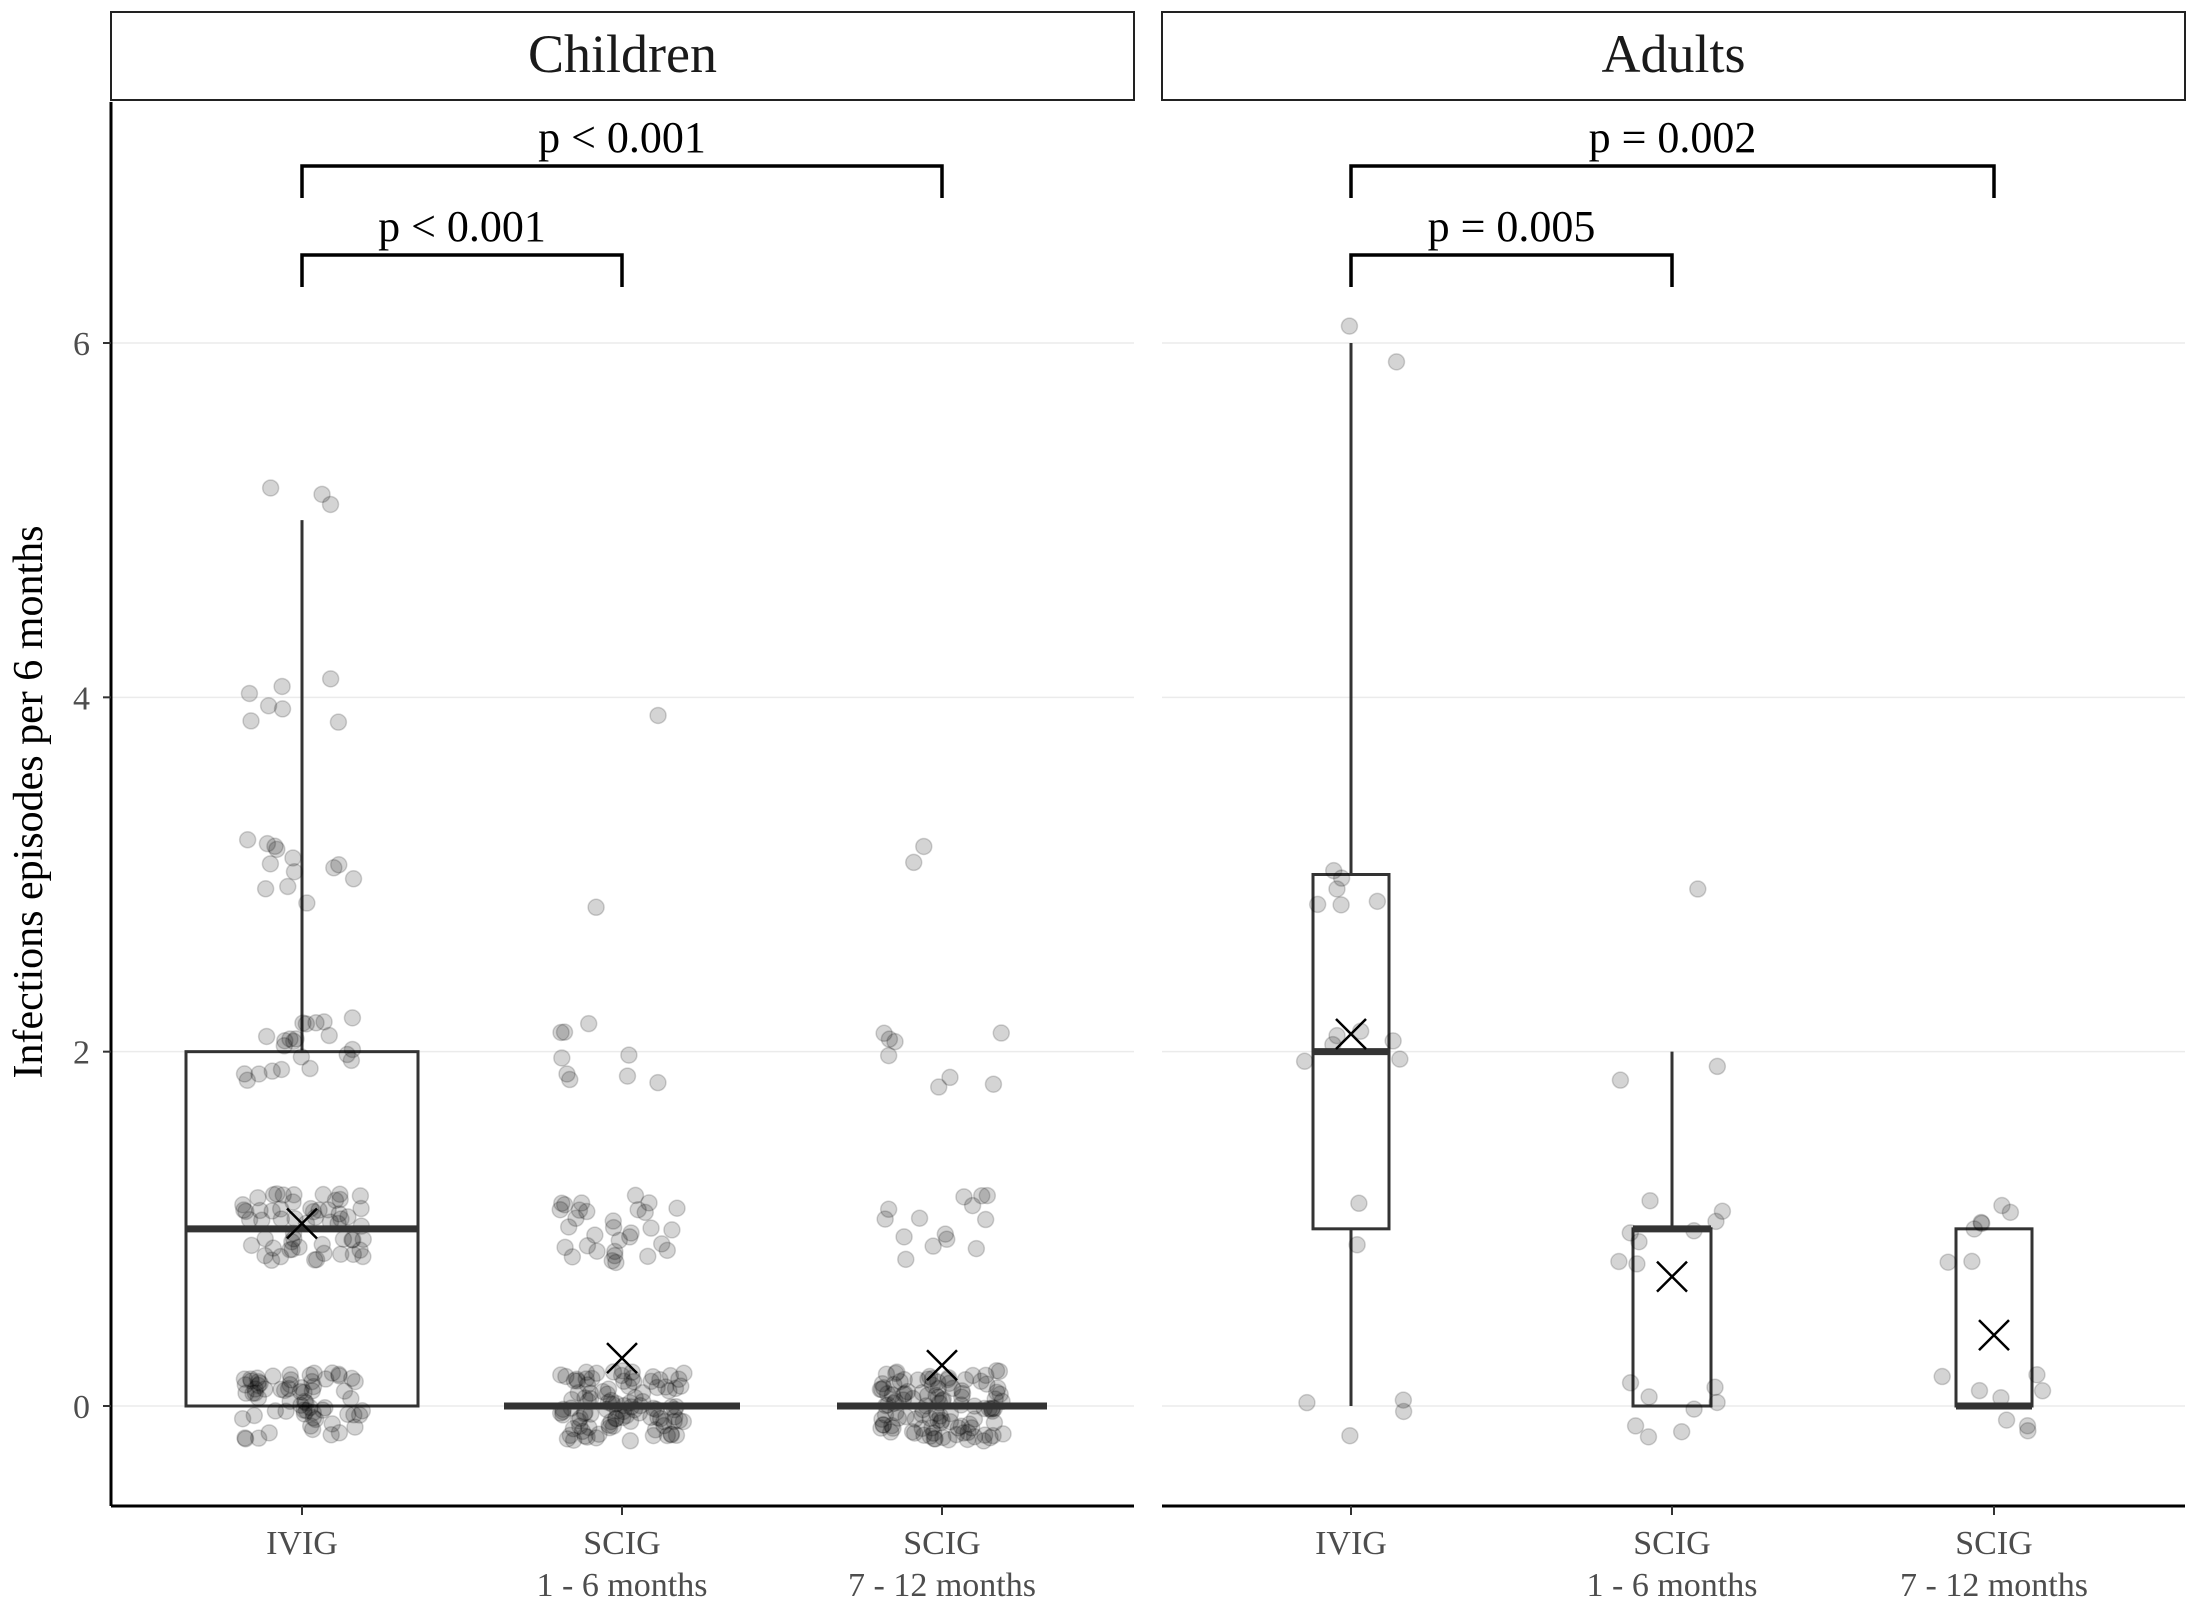  Describe the element at coordinates (1673, 54) in the screenshot. I see `panel-title: Adults` at that location.